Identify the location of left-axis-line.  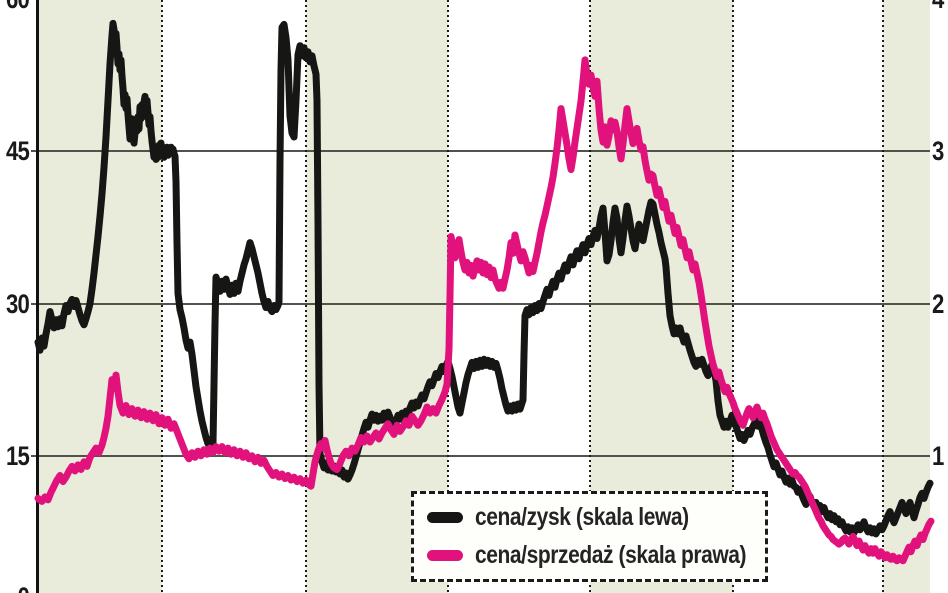
(37, 296).